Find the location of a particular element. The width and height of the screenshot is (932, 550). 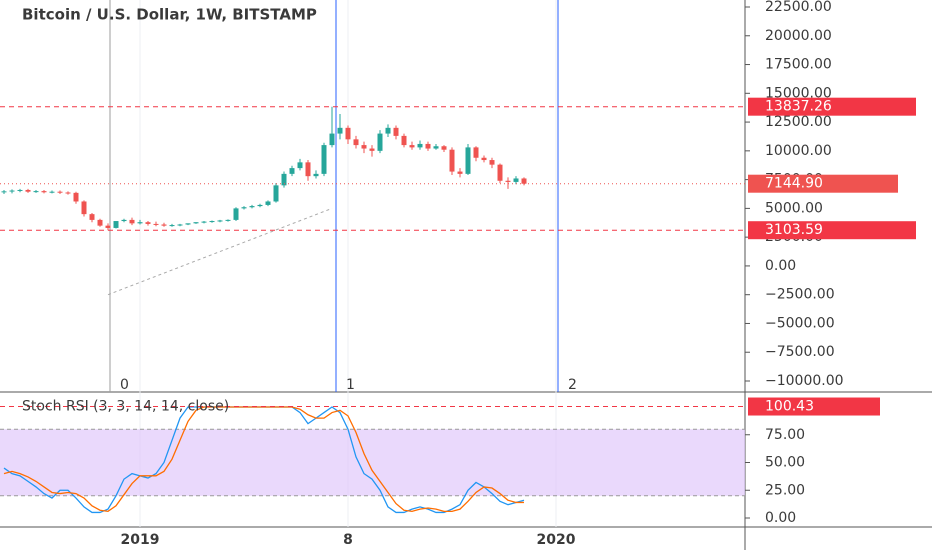

y-tick-label: 10000.00 is located at coordinates (798, 151).